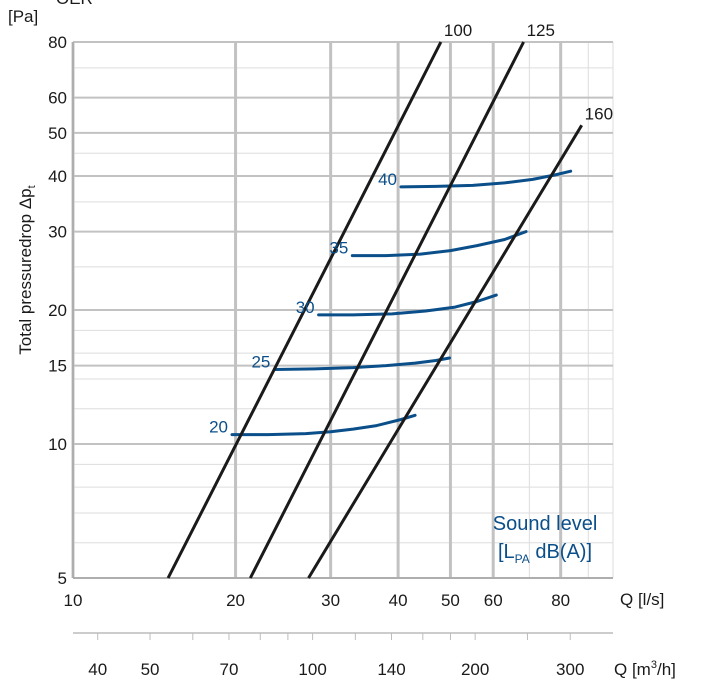 The width and height of the screenshot is (713, 684). I want to click on y-tick-label: 50, so click(57, 133).